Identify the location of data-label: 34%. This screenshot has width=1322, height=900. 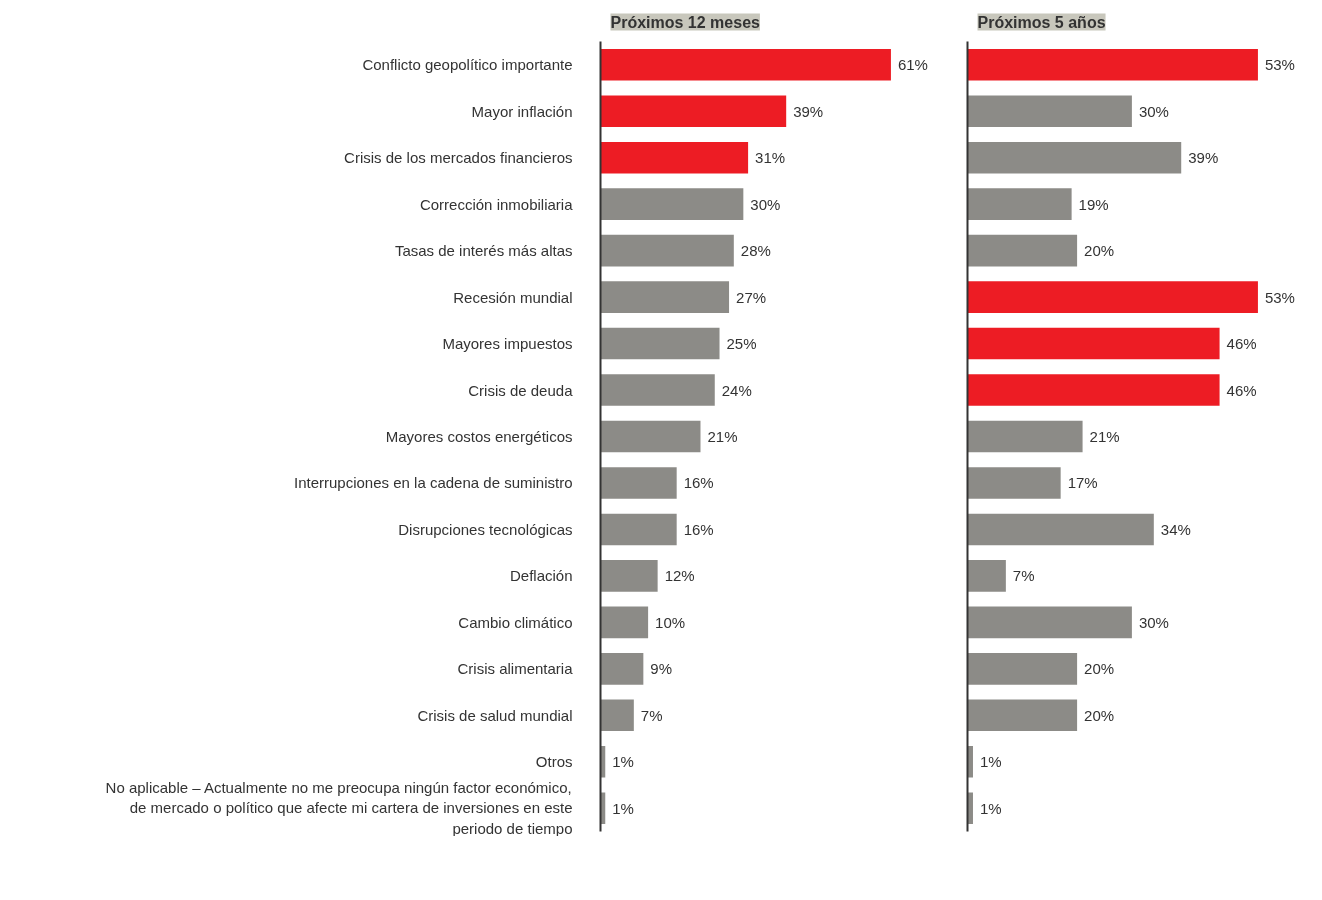
(1175, 529).